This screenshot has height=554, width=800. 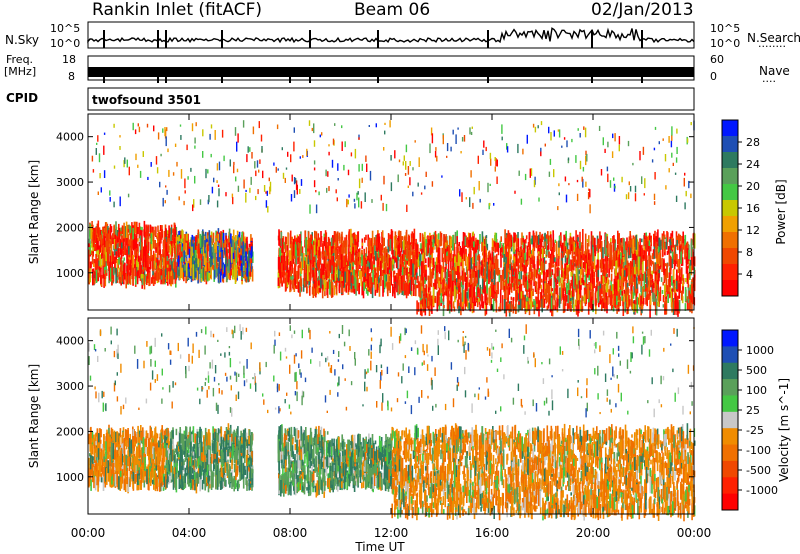 What do you see at coordinates (391, 35) in the screenshot?
I see `noise-line` at bounding box center [391, 35].